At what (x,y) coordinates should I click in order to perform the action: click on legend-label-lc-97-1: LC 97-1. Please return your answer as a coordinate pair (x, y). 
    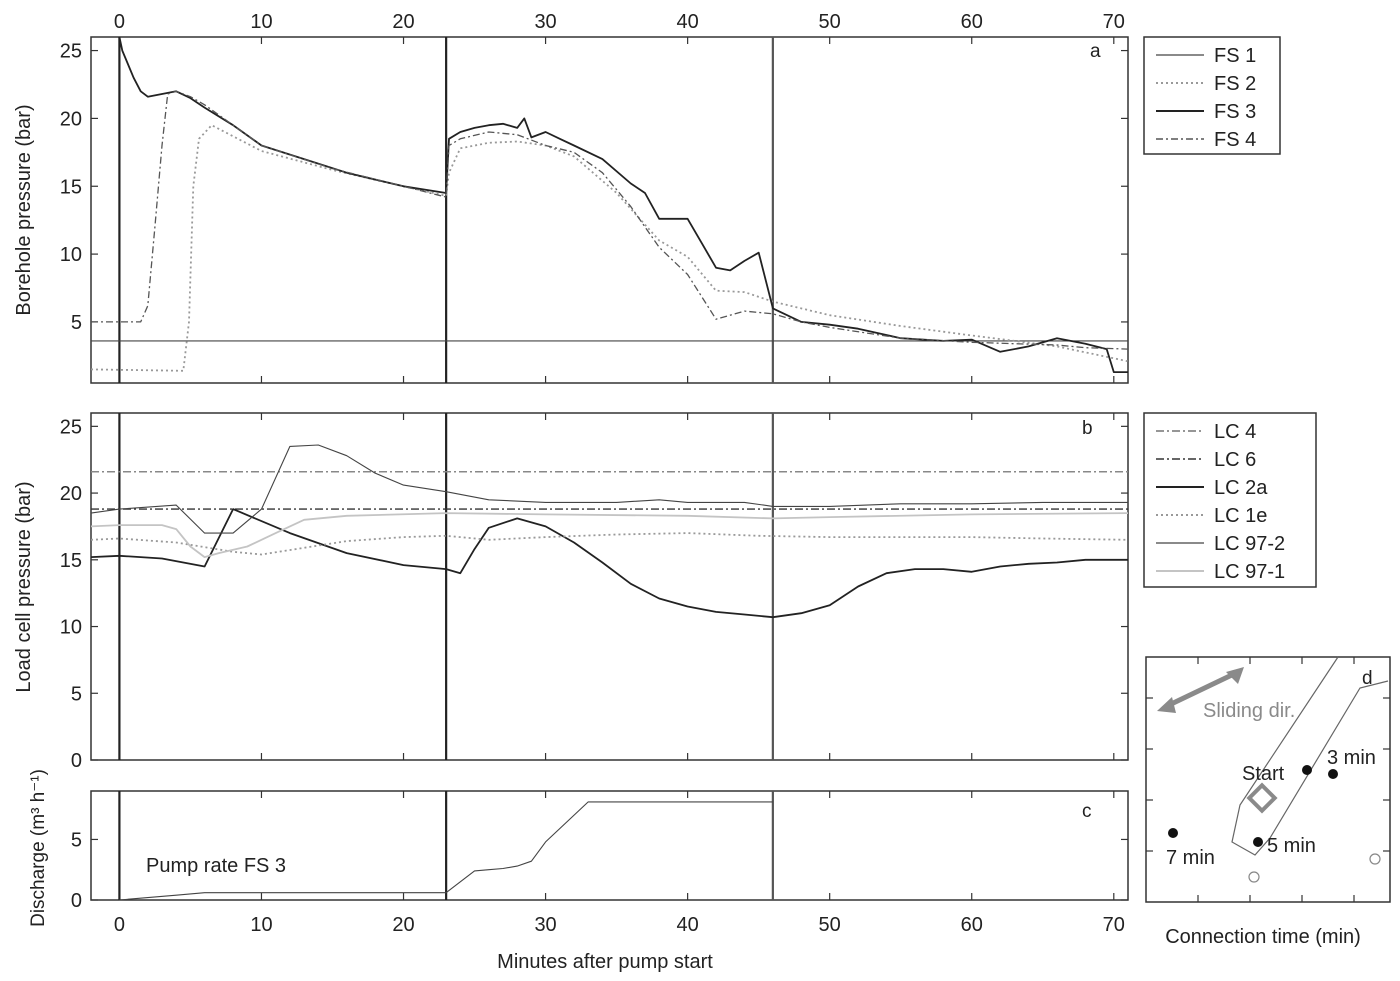
    Looking at the image, I should click on (1249, 572).